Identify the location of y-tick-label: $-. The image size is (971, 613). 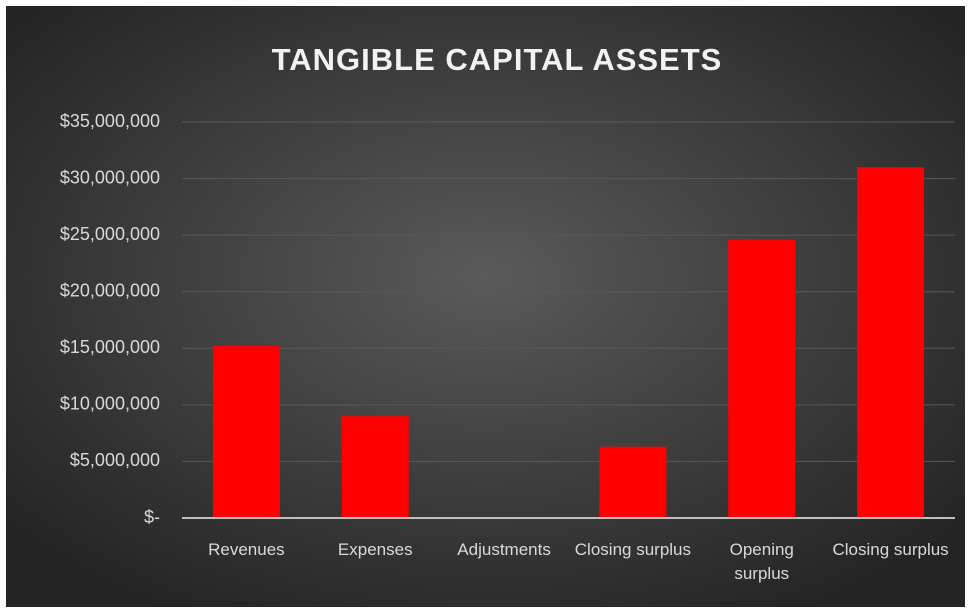
(152, 517).